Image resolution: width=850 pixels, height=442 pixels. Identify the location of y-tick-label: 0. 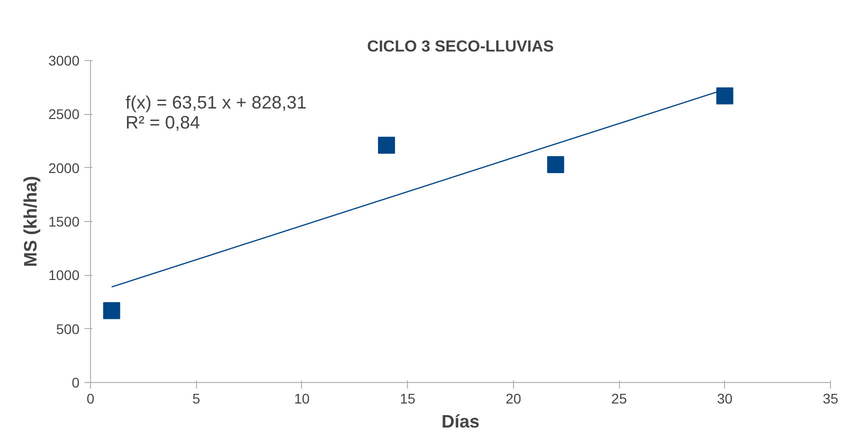
(76, 382).